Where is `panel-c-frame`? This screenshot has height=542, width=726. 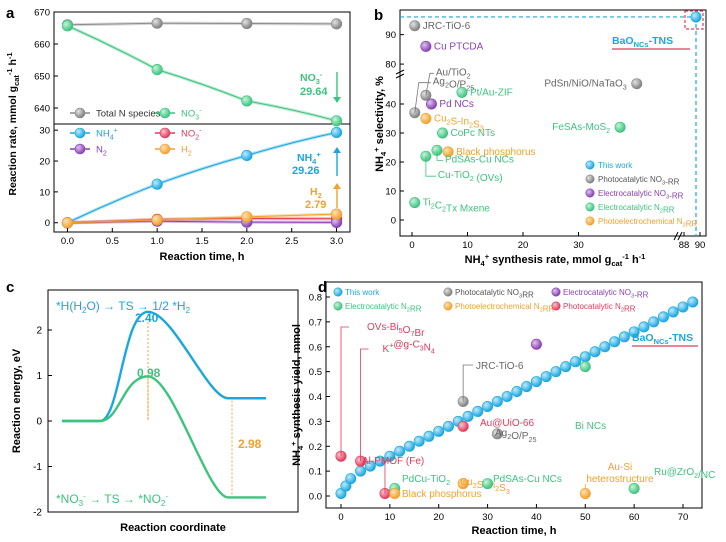 panel-c-frame is located at coordinates (173, 401).